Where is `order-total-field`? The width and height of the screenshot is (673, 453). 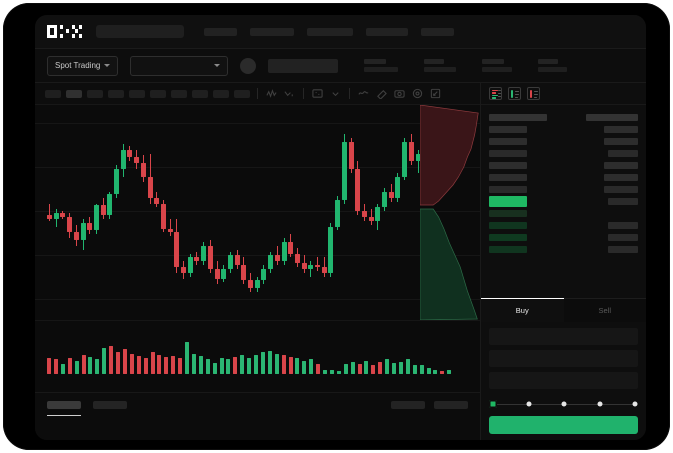
order-total-field is located at coordinates (563, 380).